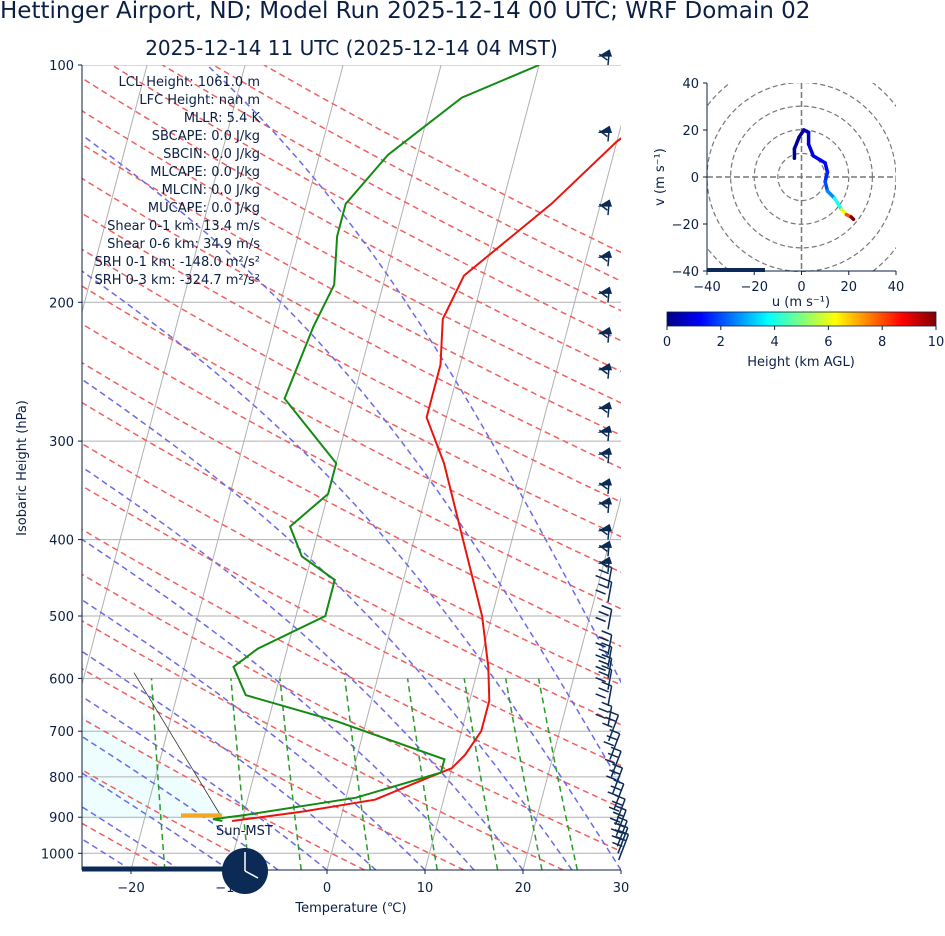 The width and height of the screenshot is (945, 936). I want to click on parcel-reference-line, so click(178, 746).